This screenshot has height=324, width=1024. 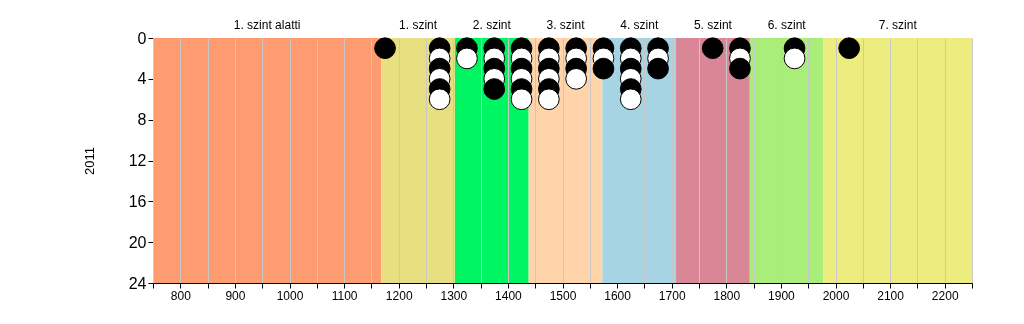 I want to click on x-tick-label: 2200, so click(x=945, y=295).